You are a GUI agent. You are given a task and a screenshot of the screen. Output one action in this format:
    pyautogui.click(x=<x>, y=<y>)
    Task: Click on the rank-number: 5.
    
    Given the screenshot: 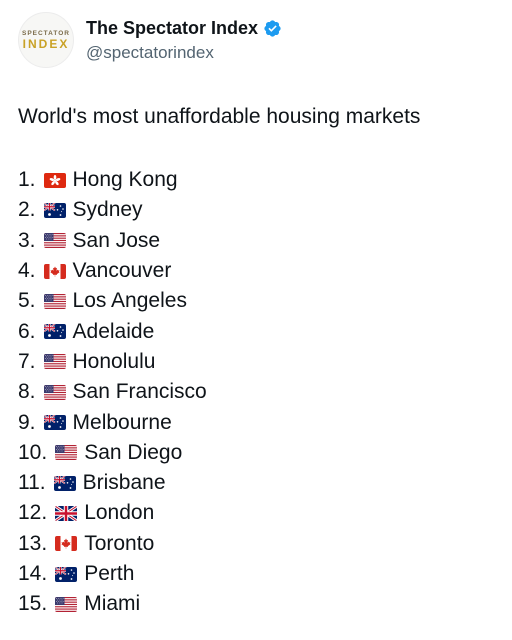 What is the action you would take?
    pyautogui.click(x=27, y=301)
    